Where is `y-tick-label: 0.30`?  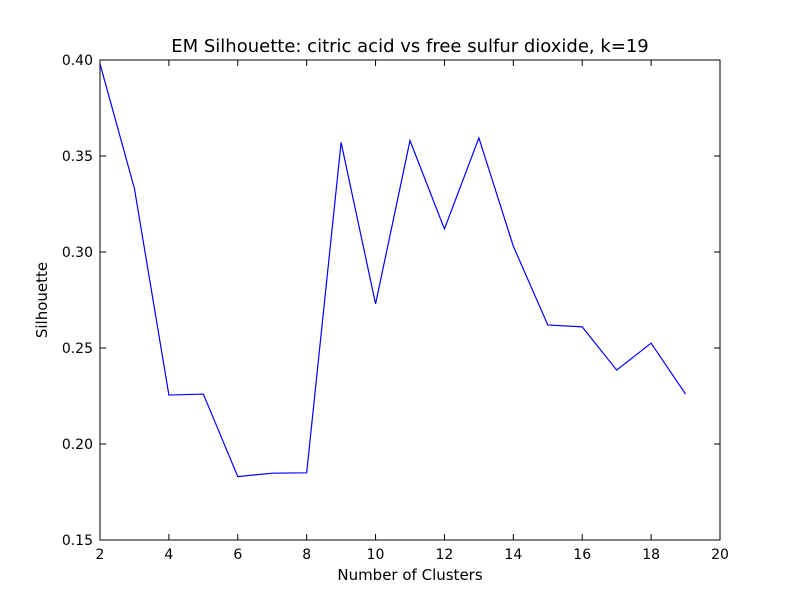 y-tick-label: 0.30 is located at coordinates (77, 253).